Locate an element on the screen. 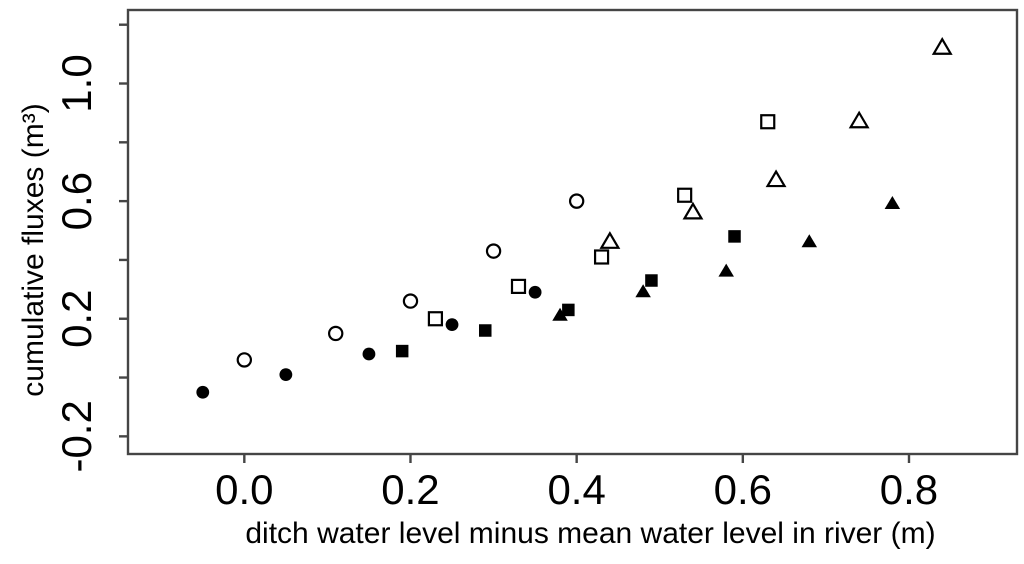  y-tick-label: -0.2 is located at coordinates (76, 436).